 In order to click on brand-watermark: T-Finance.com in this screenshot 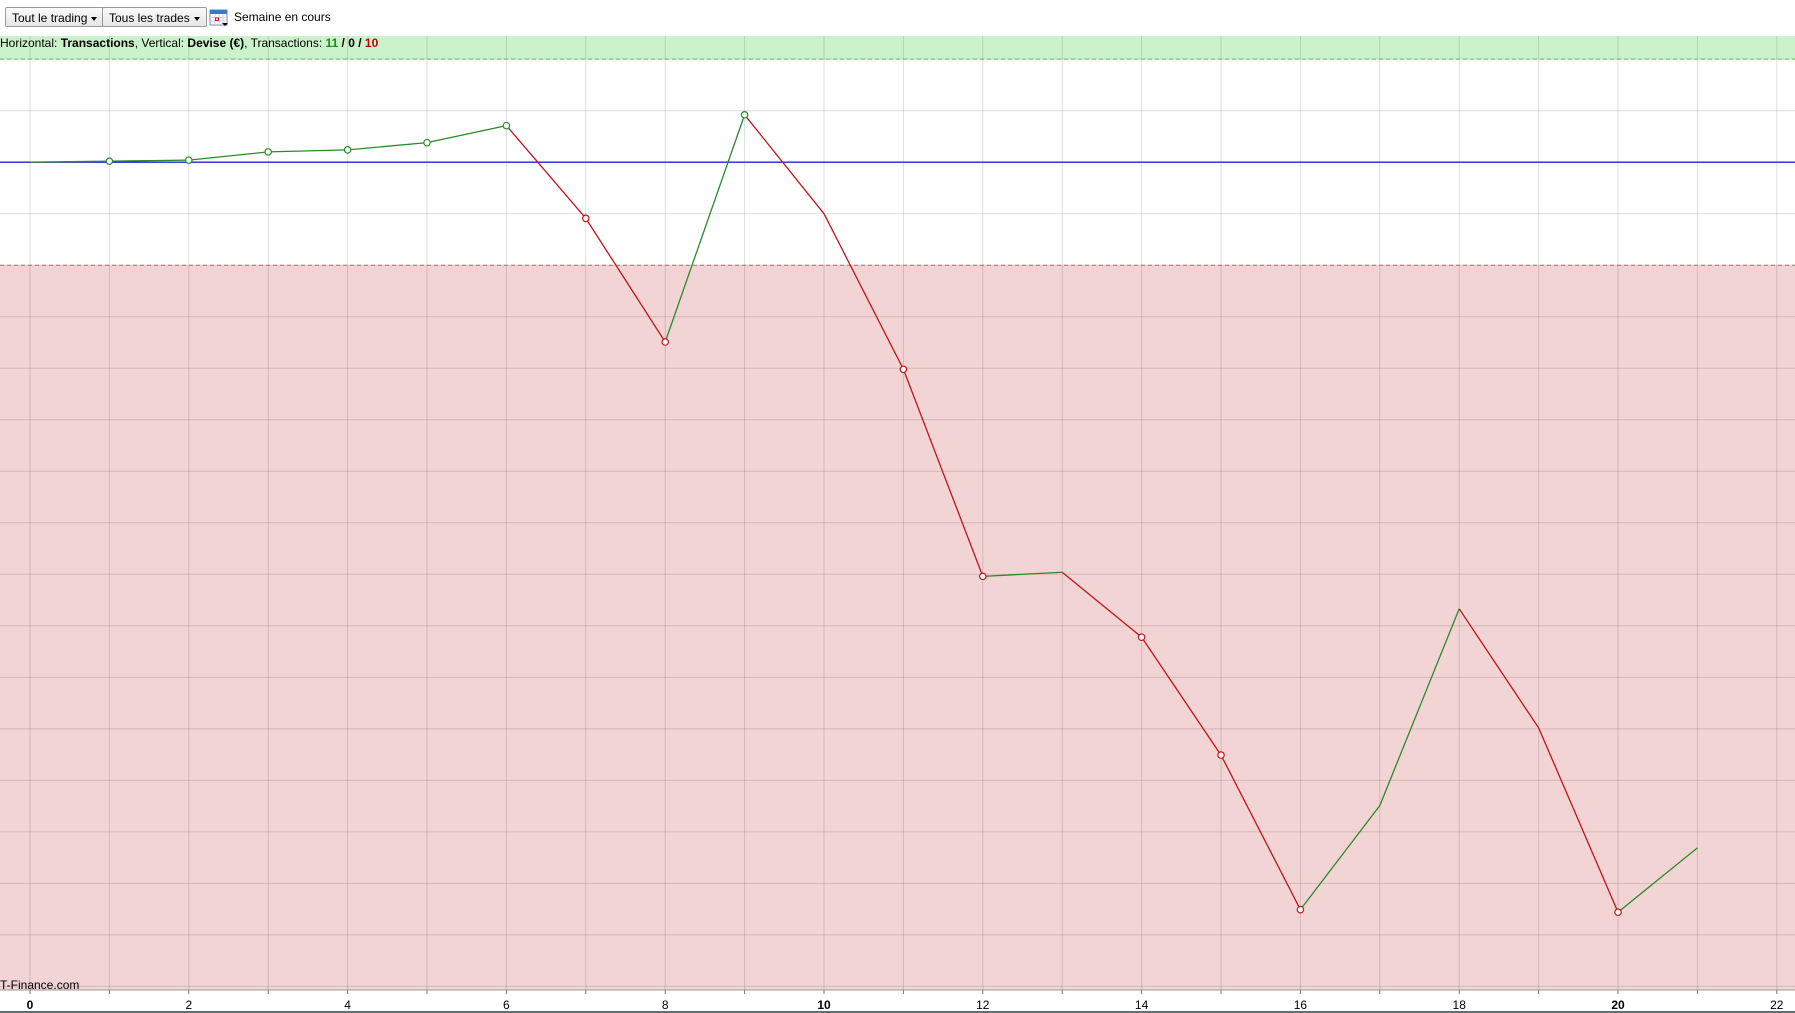, I will do `click(40, 985)`.